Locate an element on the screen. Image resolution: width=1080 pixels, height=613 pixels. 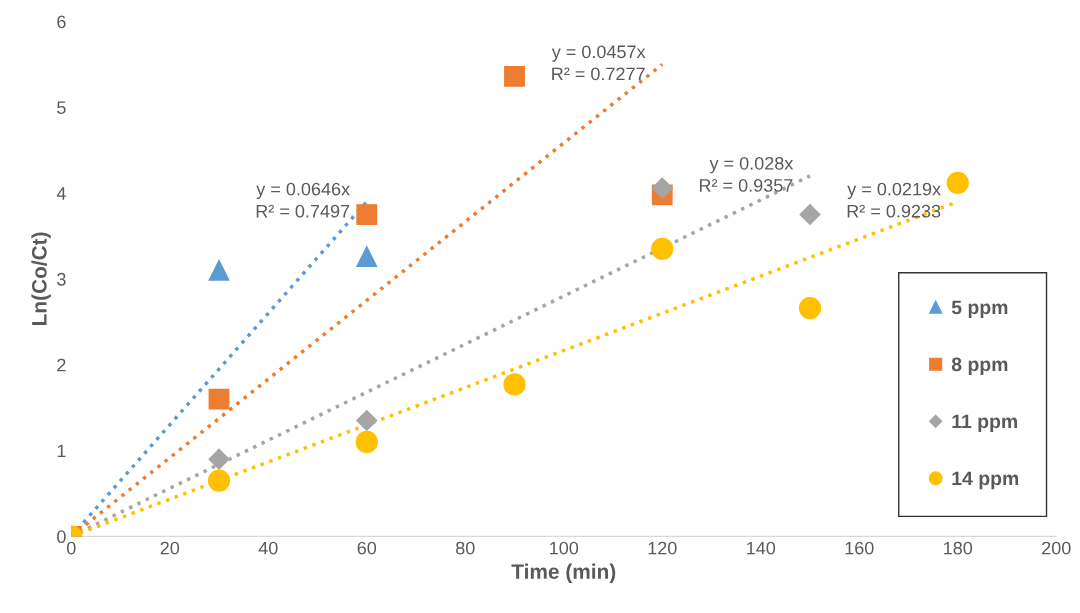
x-tick-label: 160 is located at coordinates (859, 548).